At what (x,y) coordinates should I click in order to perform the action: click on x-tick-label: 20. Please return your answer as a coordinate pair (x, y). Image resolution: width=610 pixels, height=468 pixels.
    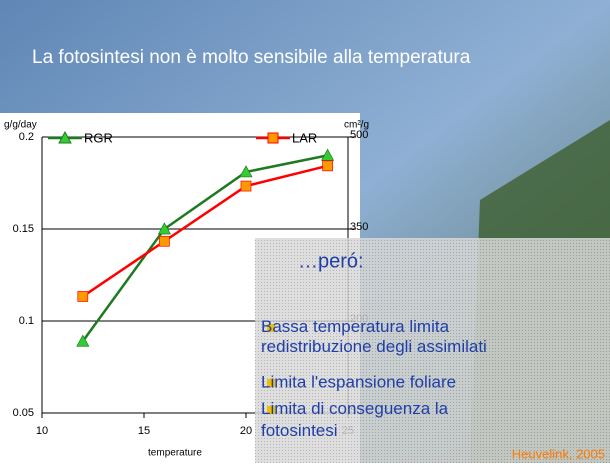
    Looking at the image, I should click on (246, 431).